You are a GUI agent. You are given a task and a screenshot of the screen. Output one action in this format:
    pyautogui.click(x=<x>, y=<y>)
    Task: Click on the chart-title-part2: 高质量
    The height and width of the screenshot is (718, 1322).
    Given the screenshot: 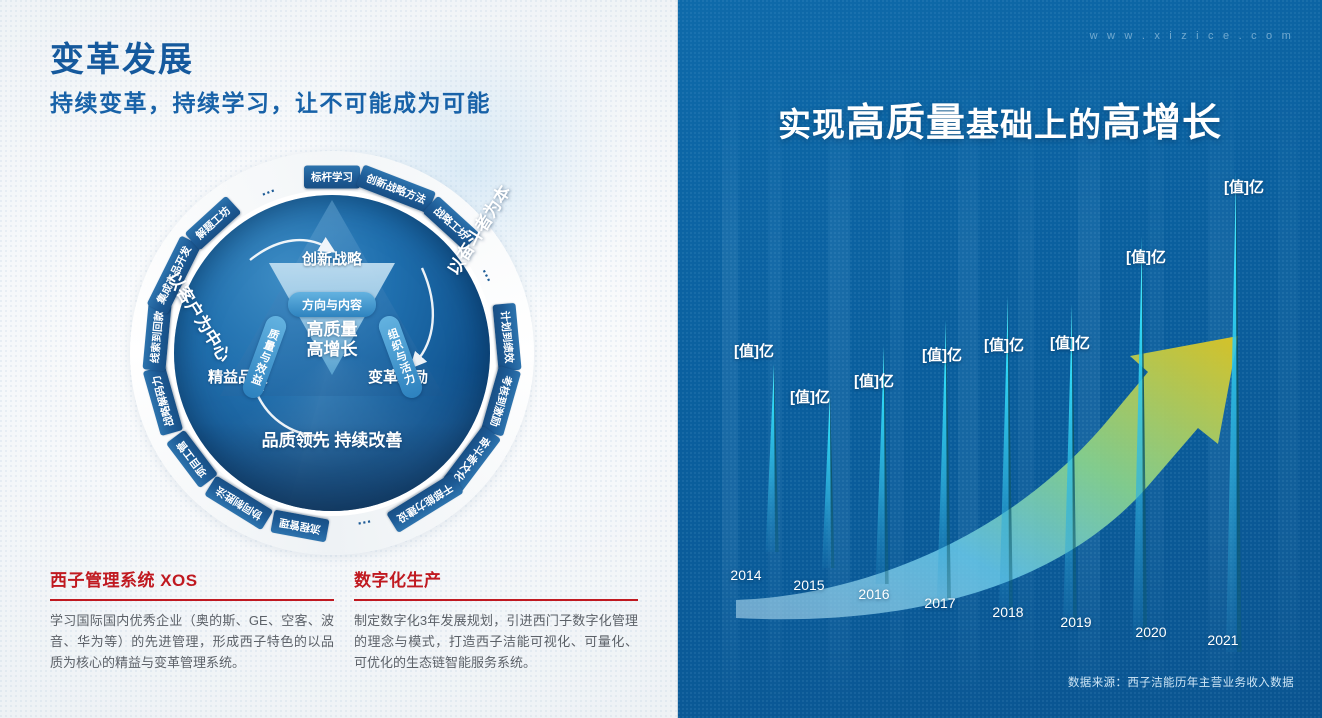 What is the action you would take?
    pyautogui.click(x=905, y=123)
    